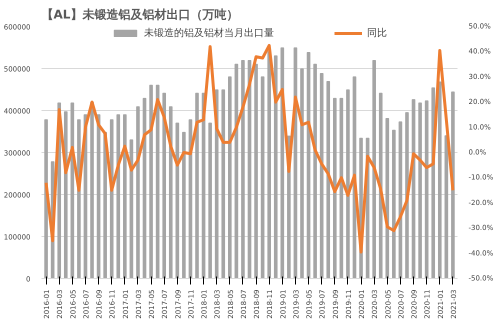  Describe the element at coordinates (209, 33) in the screenshot. I see `legend-label: 未锻造的铝及铝材当月出口量` at that location.